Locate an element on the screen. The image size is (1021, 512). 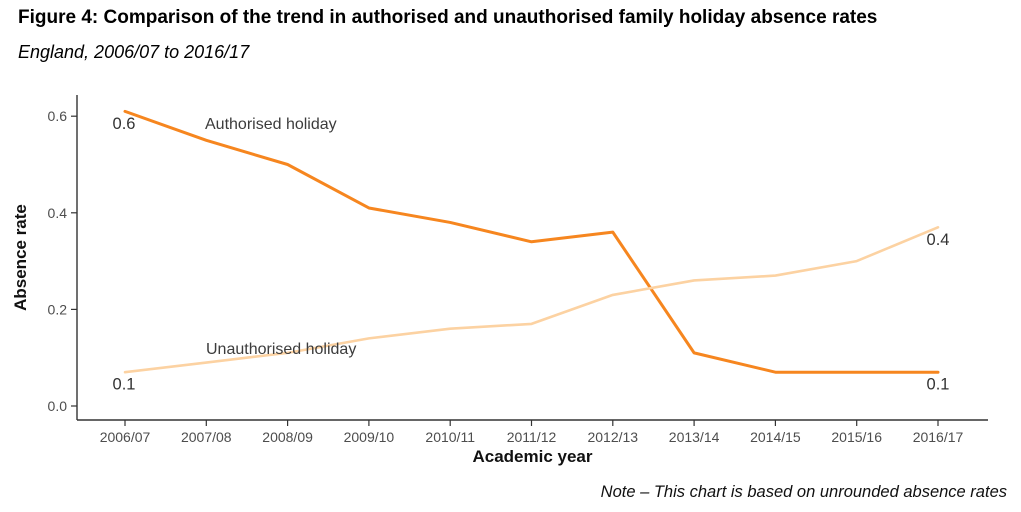
last-point-value-label: 0.4 is located at coordinates (938, 240).